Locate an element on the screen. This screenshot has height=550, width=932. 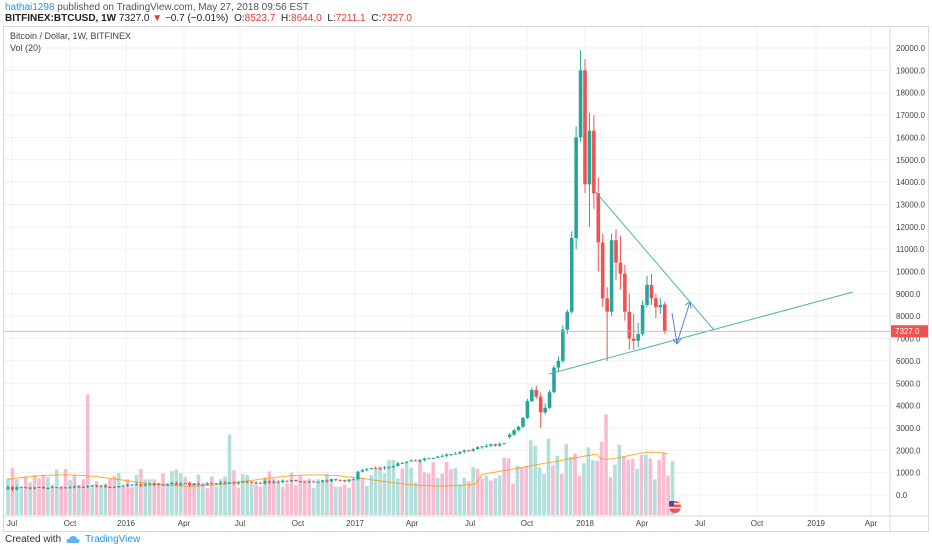
volume-indicator-label: Vol (20) is located at coordinates (26, 48).